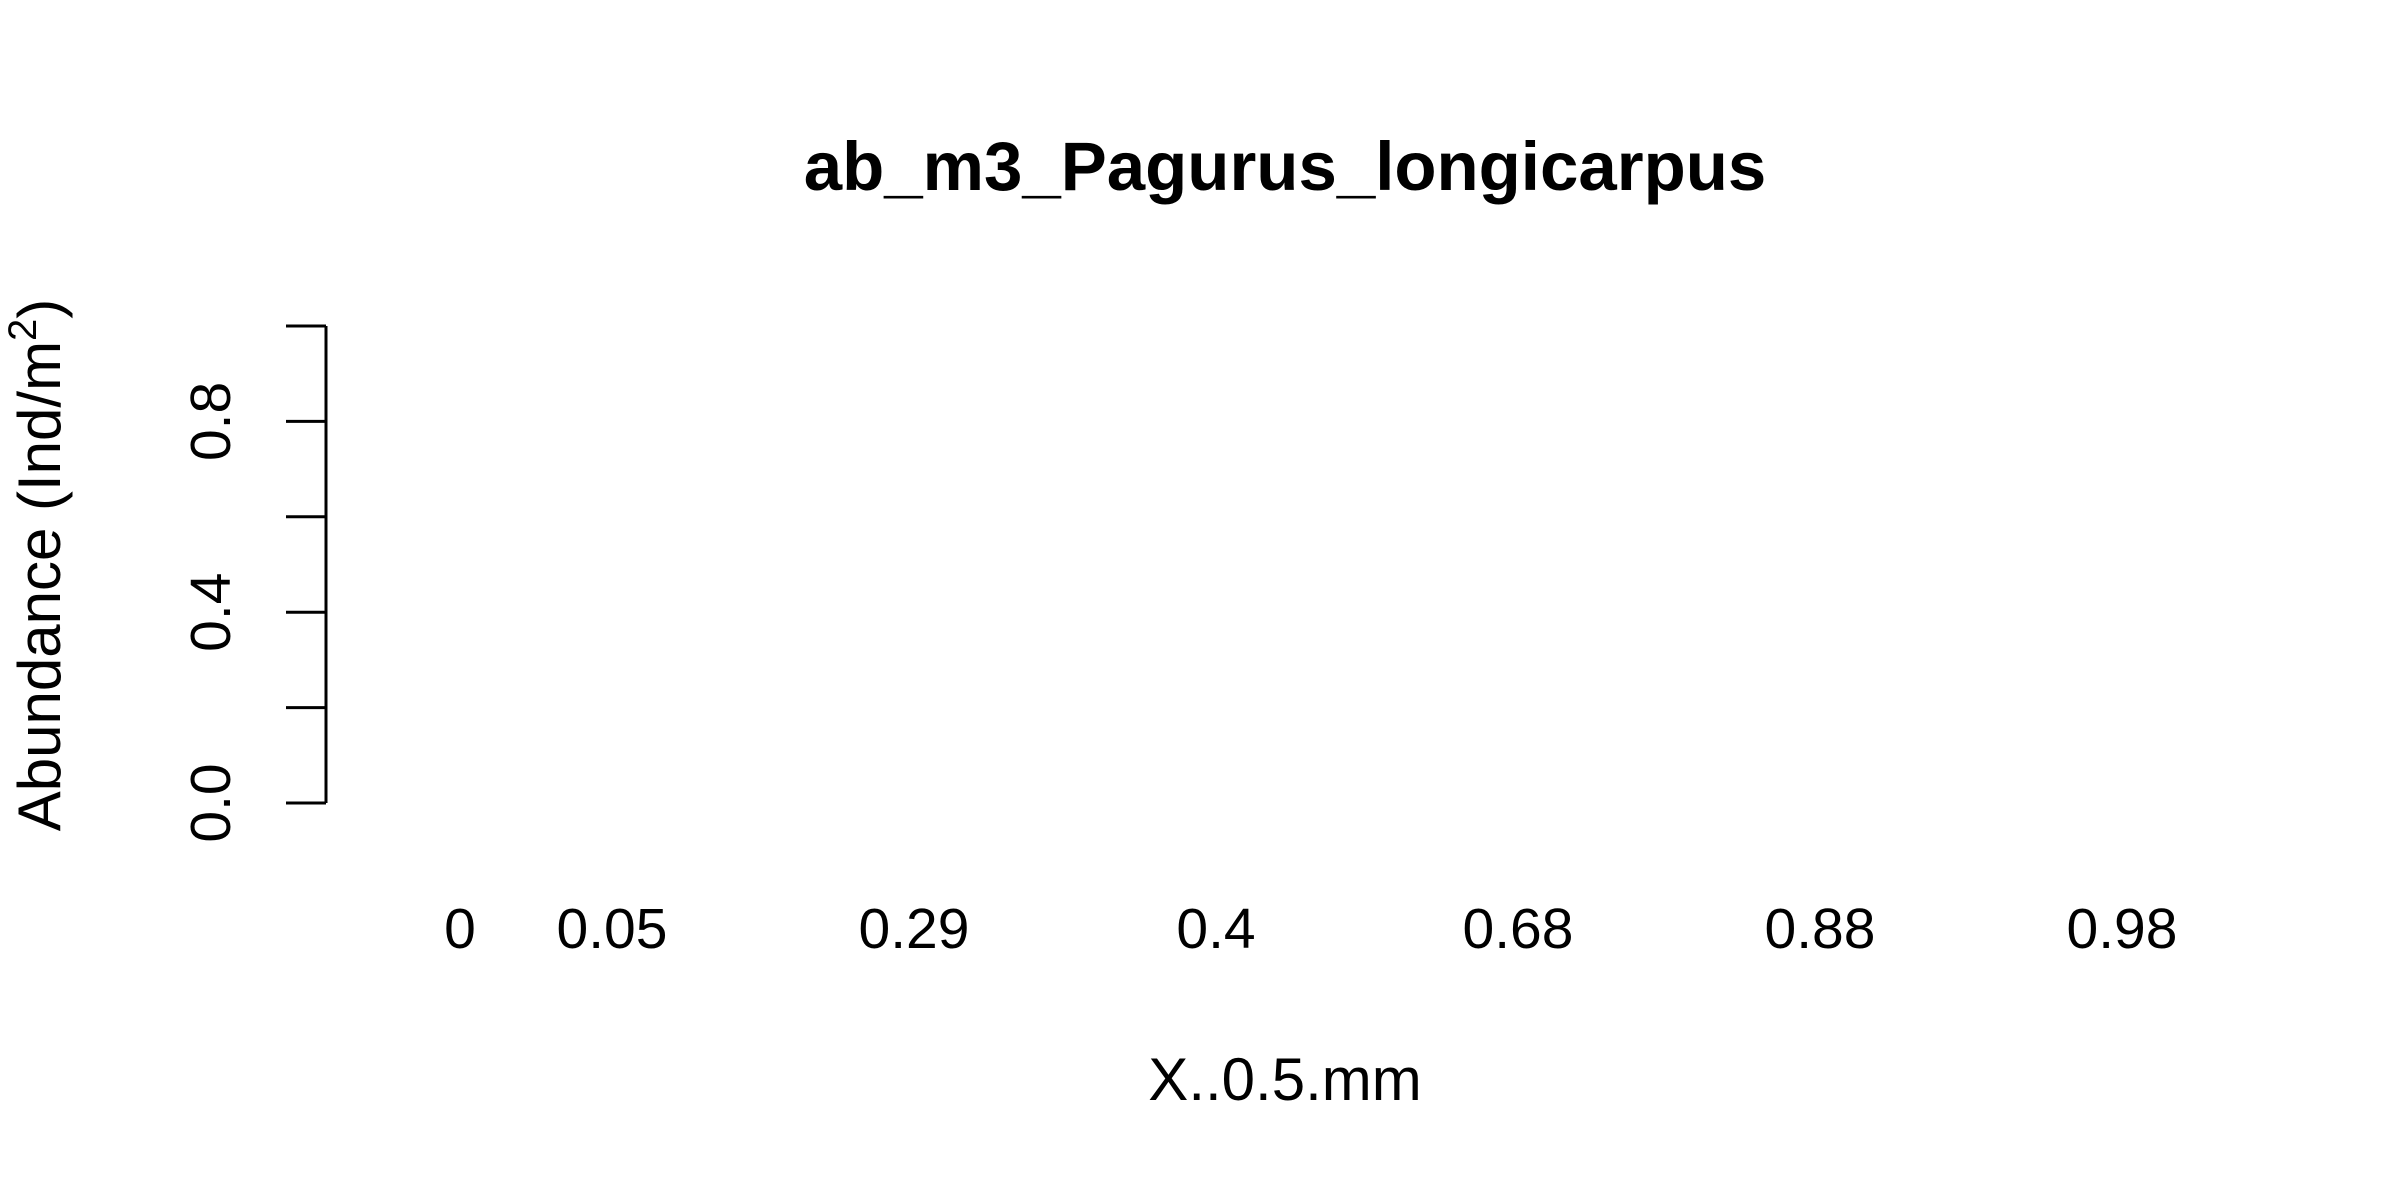  Describe the element at coordinates (211, 802) in the screenshot. I see `y-tick-label: 0.0` at that location.